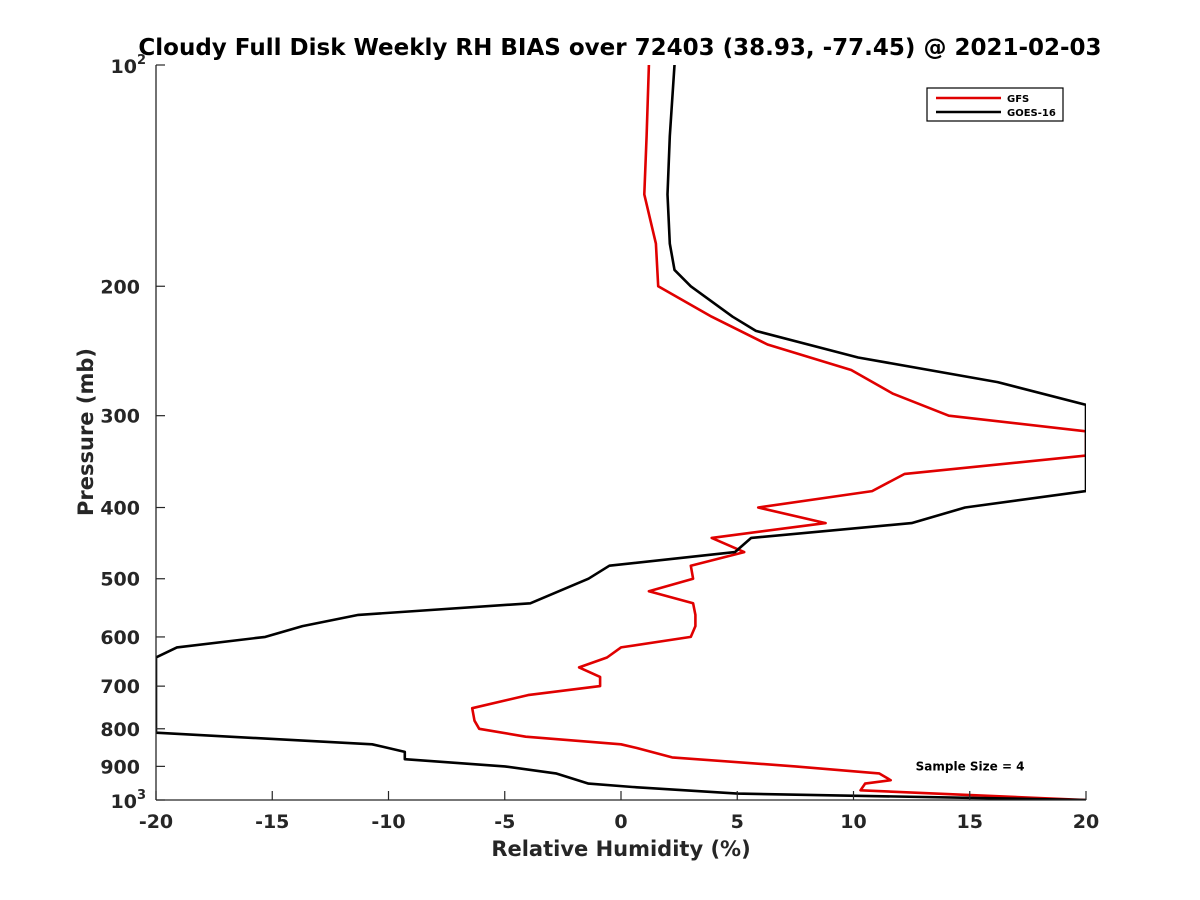  What do you see at coordinates (1018, 99) in the screenshot?
I see `legend-label-gfs: GFS` at bounding box center [1018, 99].